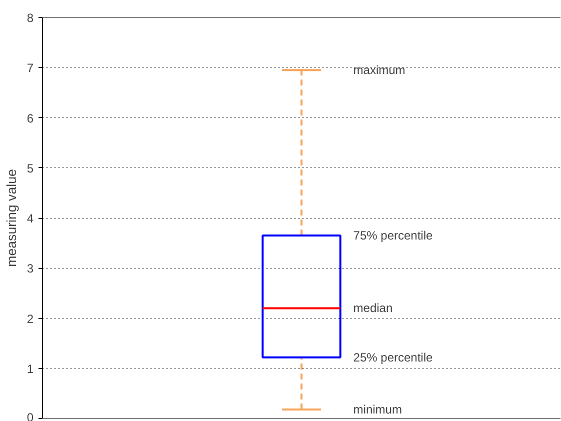 Image resolution: width=561 pixels, height=421 pixels. I want to click on annotation: 25% percentile, so click(393, 357).